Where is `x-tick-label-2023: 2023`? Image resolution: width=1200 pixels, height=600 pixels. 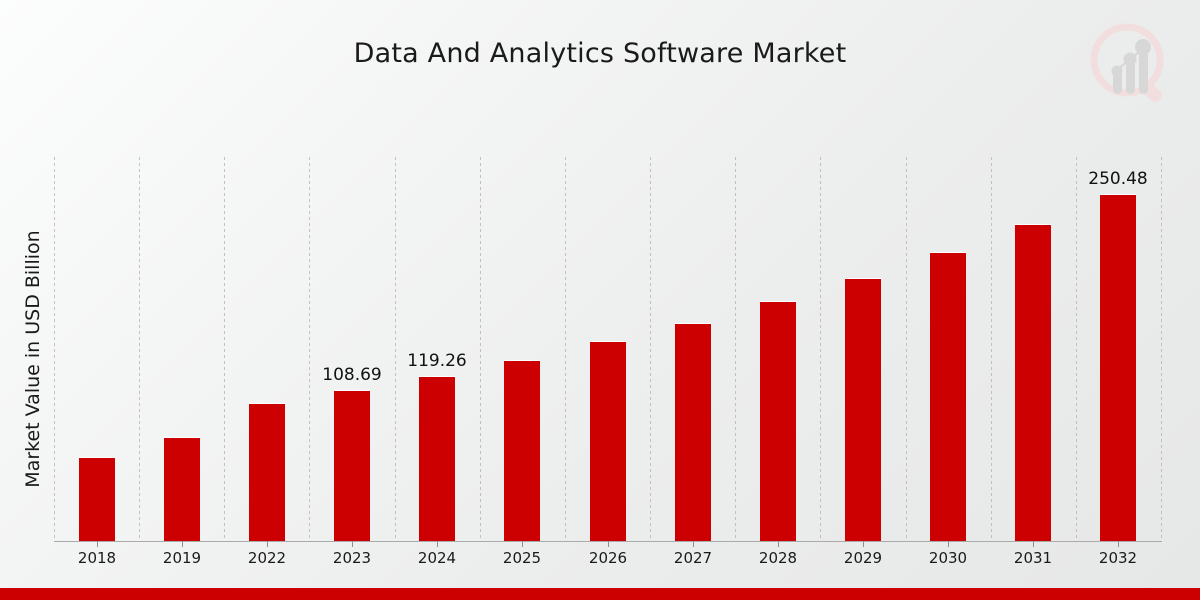
x-tick-label-2023: 2023 is located at coordinates (352, 558).